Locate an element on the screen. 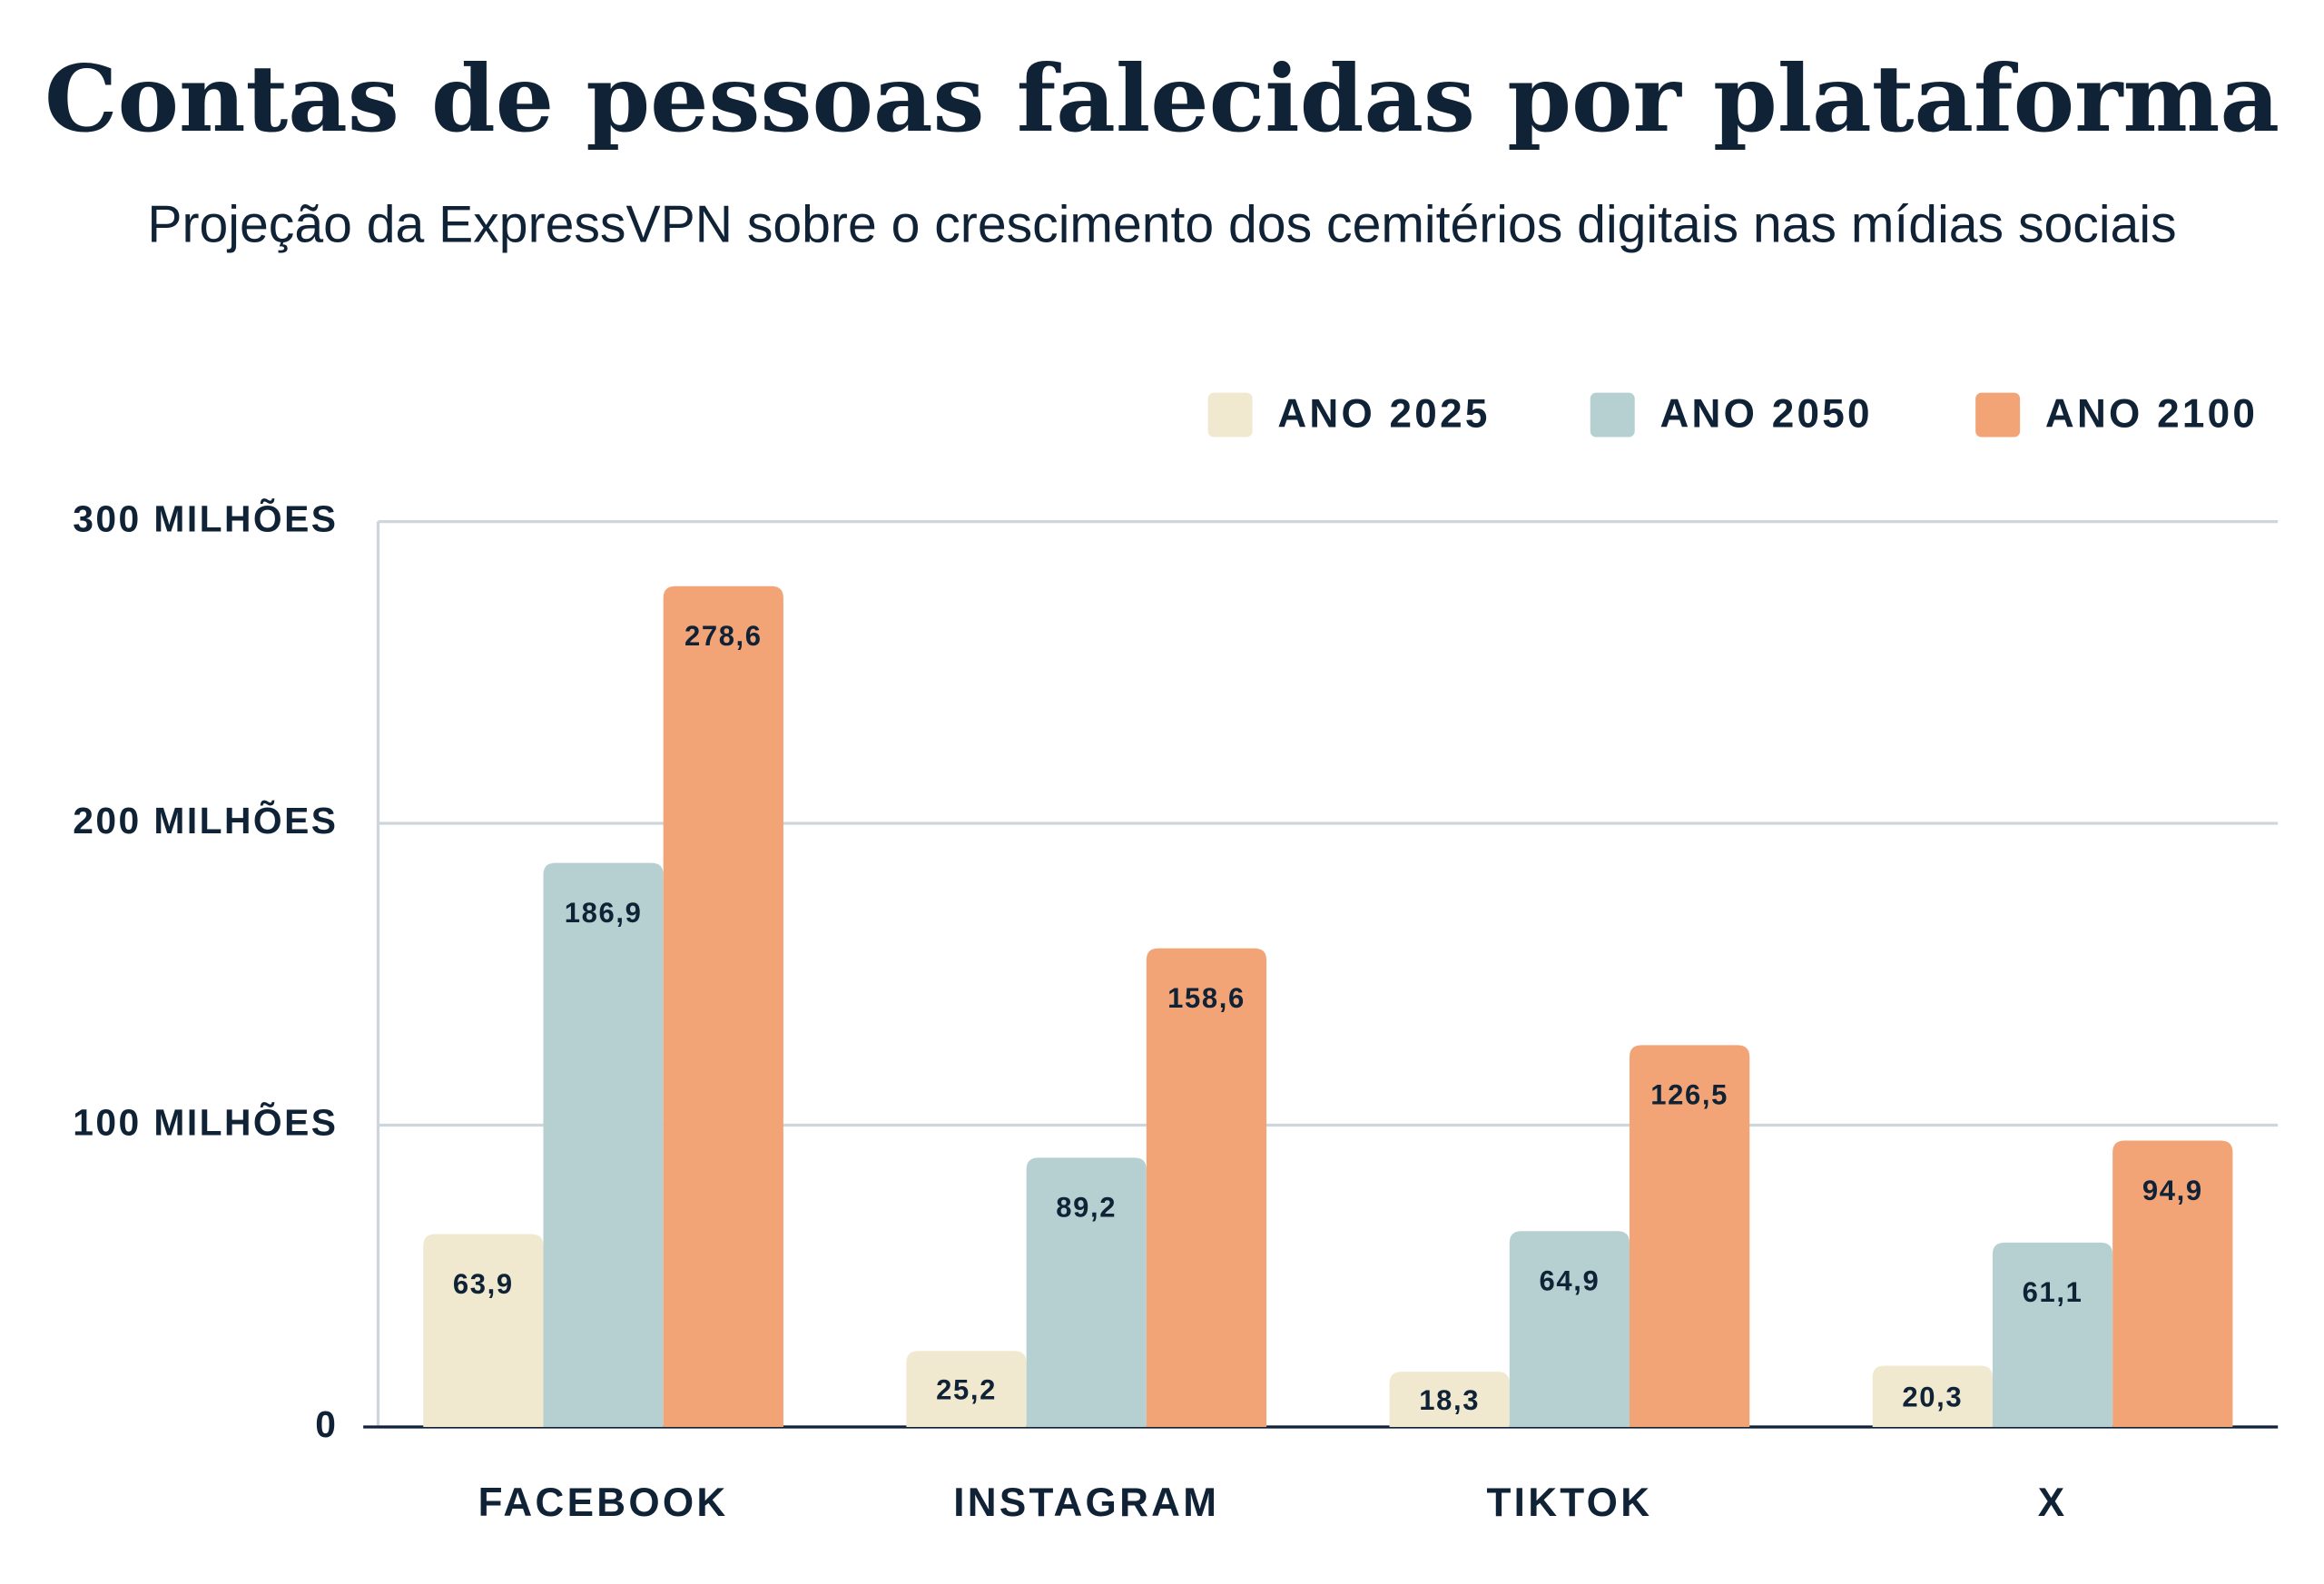  legend-label: ANO 2025 is located at coordinates (1383, 413).